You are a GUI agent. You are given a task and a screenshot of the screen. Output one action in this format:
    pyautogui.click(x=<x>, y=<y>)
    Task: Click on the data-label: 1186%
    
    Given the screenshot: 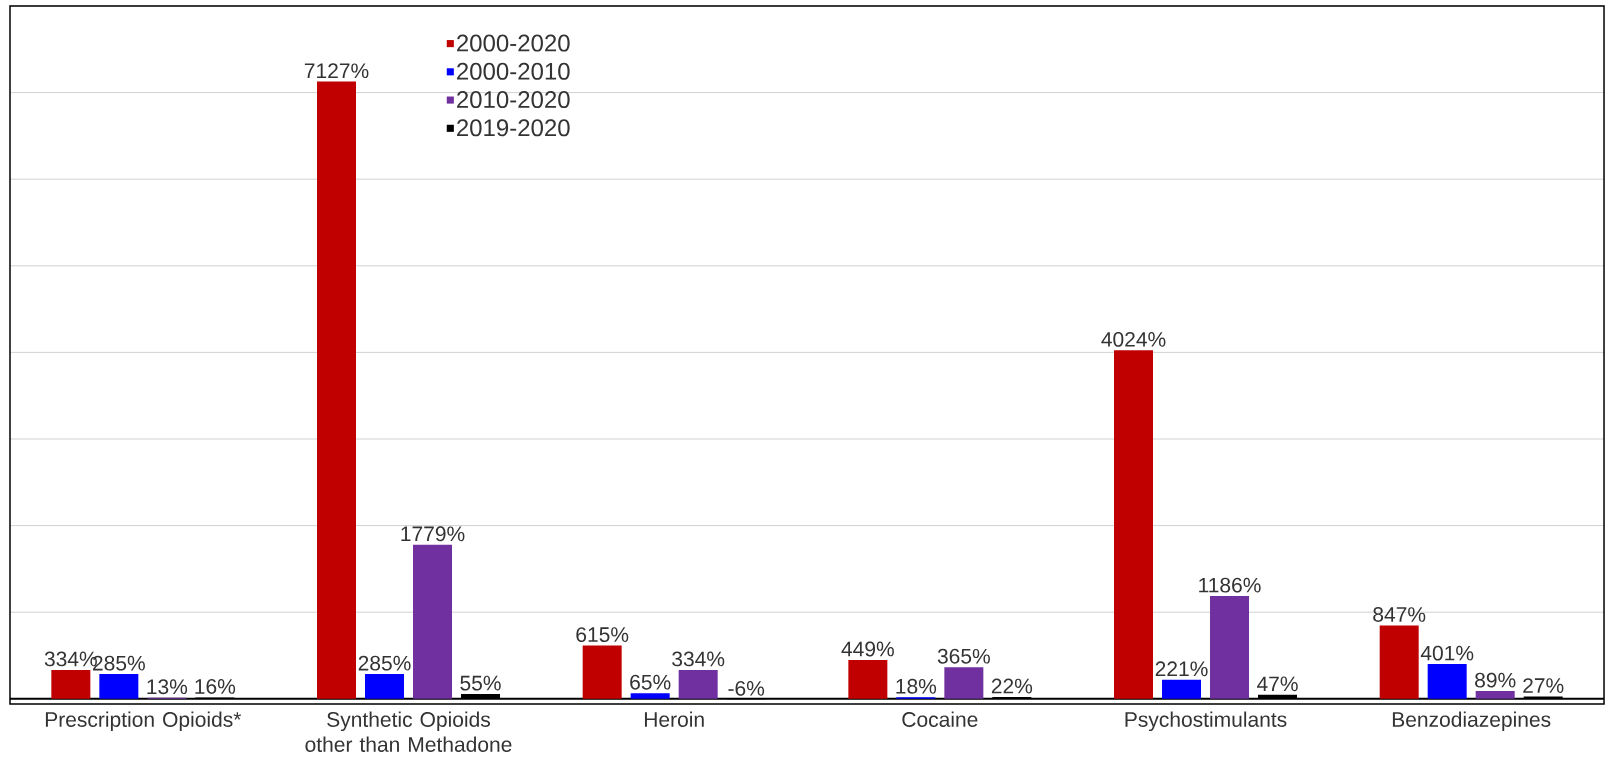 What is the action you would take?
    pyautogui.click(x=1230, y=585)
    